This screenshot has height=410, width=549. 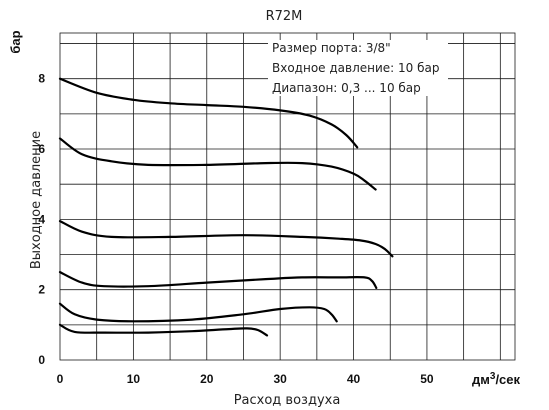 What do you see at coordinates (331, 48) in the screenshot?
I see `annotation-port-size: Размер порта: 3/8"` at bounding box center [331, 48].